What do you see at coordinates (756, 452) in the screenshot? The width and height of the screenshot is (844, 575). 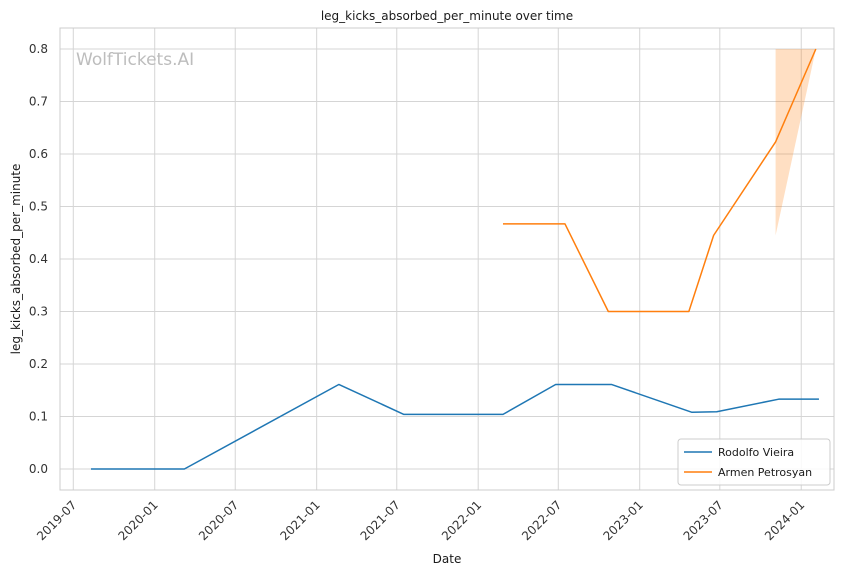 I see `legend-label: Rodolfo Vieira` at bounding box center [756, 452].